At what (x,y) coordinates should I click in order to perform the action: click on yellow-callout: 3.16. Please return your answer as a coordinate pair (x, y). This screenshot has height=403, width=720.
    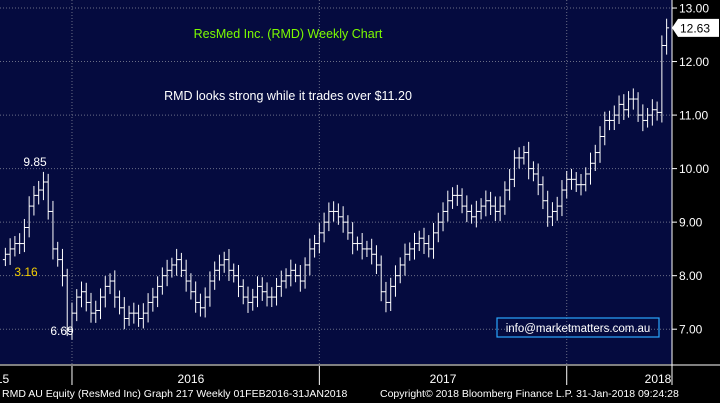
    Looking at the image, I should click on (26, 272).